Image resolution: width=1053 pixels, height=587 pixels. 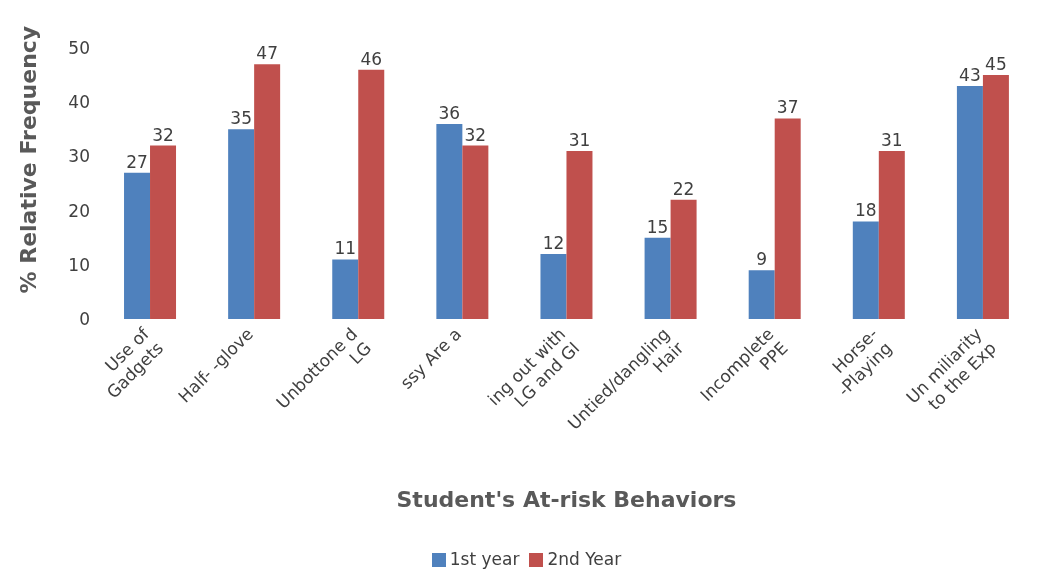 I want to click on data-label: 18, so click(x=865, y=210).